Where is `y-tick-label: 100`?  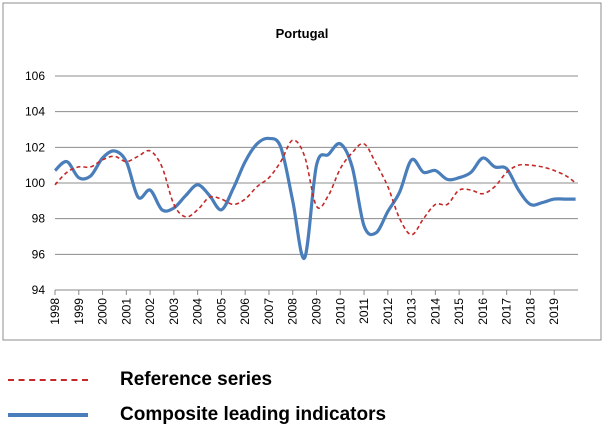 y-tick-label: 100 is located at coordinates (35, 183).